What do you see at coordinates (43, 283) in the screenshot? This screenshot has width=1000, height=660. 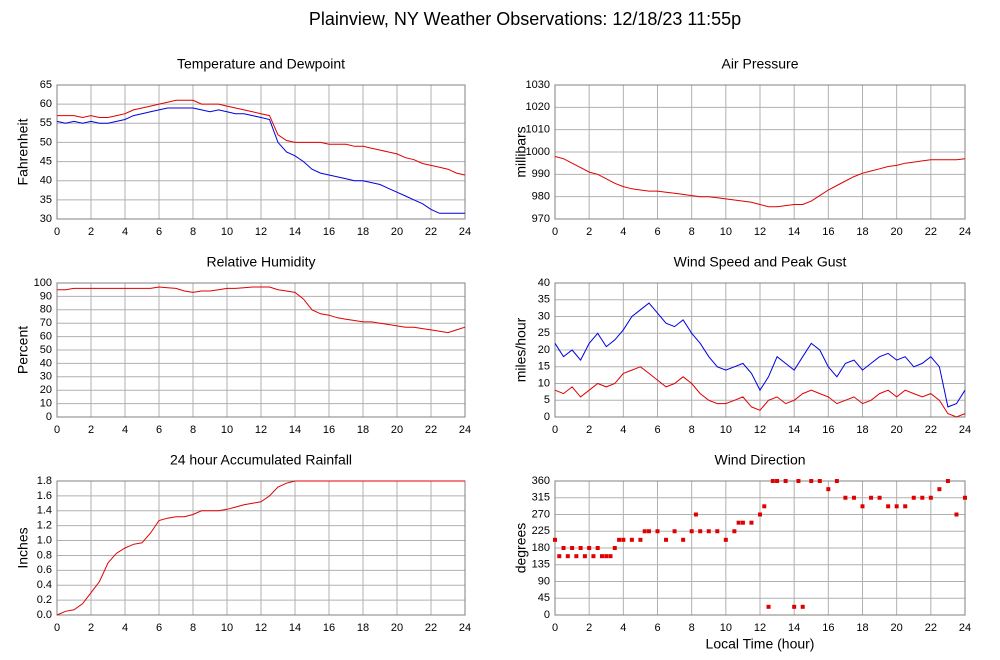 I see `y-tick-label: 100` at bounding box center [43, 283].